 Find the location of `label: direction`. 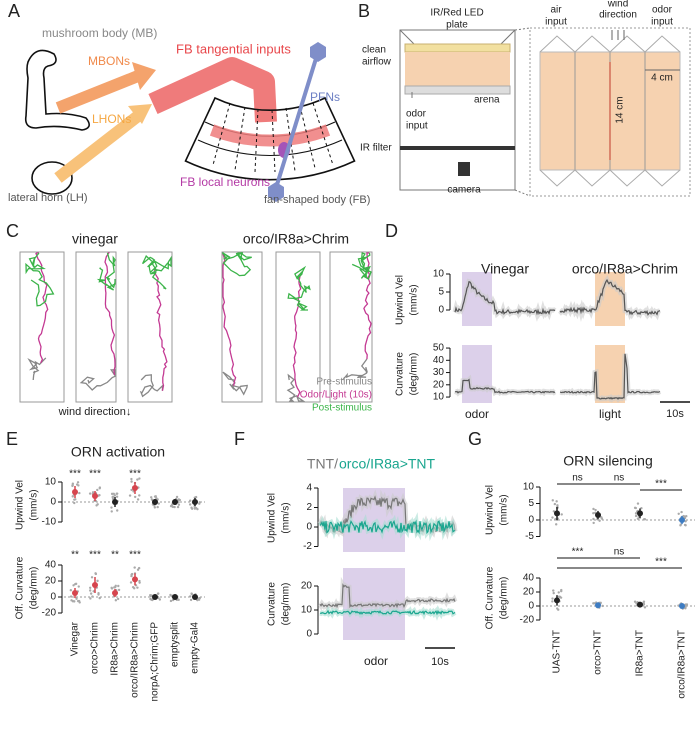

label: direction is located at coordinates (618, 15).